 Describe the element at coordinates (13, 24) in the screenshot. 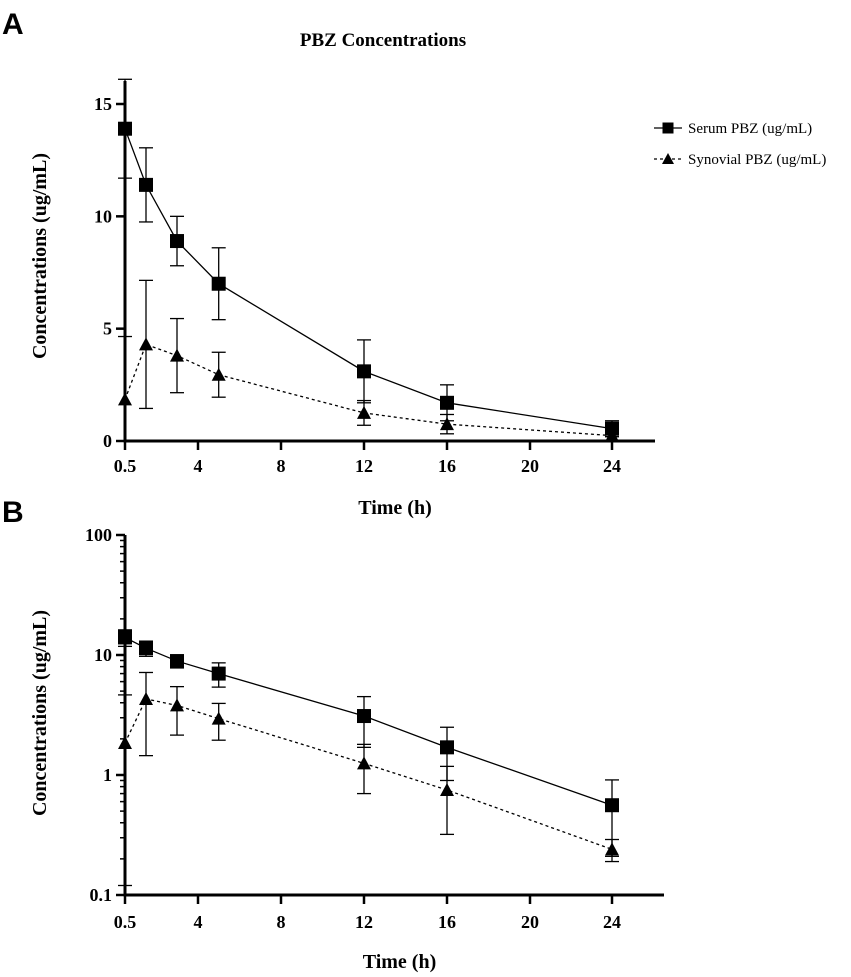

I see `panel-letter-a: A` at that location.